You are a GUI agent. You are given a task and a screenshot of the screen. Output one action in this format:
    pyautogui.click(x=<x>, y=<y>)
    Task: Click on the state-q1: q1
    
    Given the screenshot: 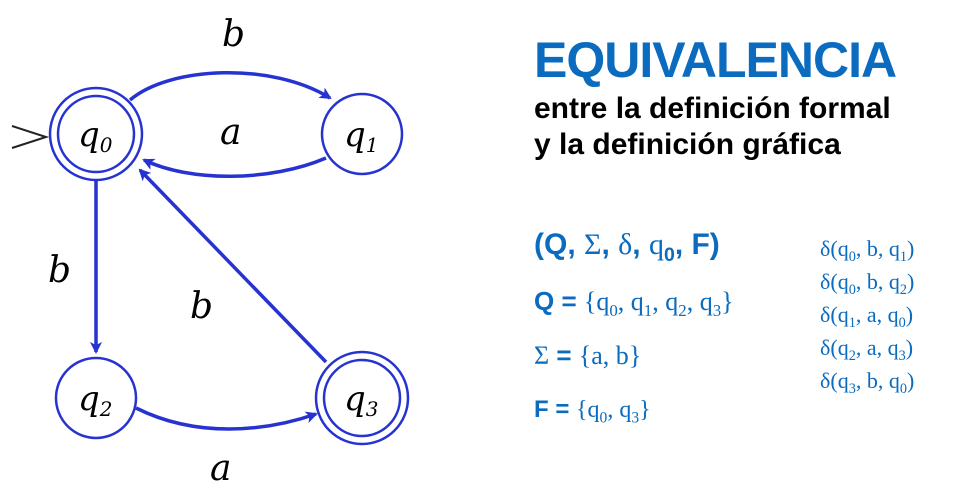 What is the action you would take?
    pyautogui.click(x=362, y=134)
    